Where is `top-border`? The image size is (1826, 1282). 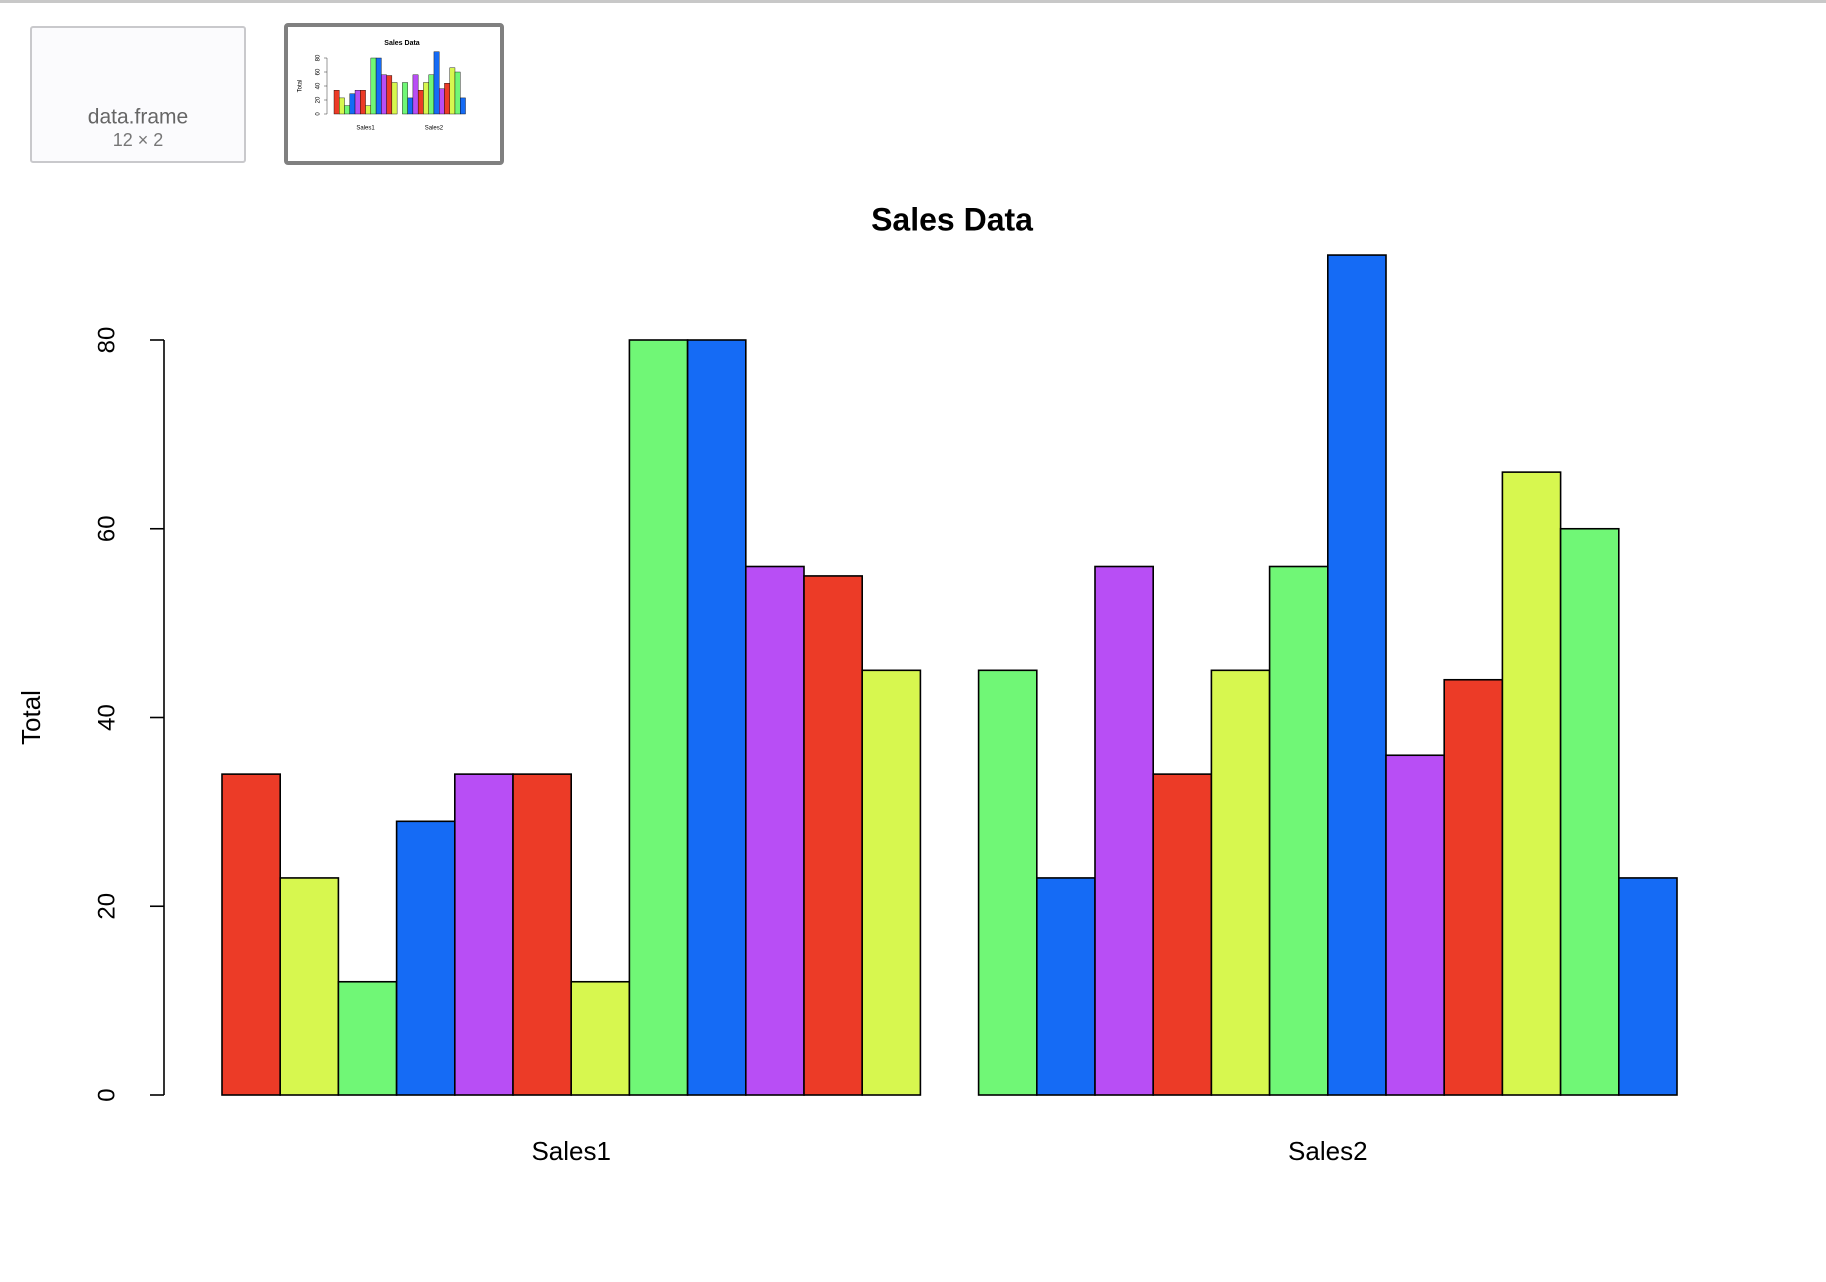 top-border is located at coordinates (913, 1).